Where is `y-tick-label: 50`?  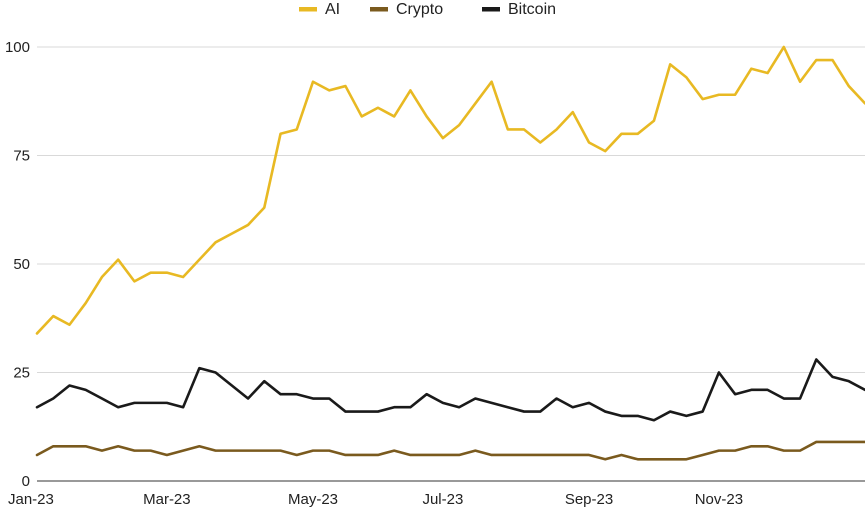
y-tick-label: 50 is located at coordinates (21, 264).